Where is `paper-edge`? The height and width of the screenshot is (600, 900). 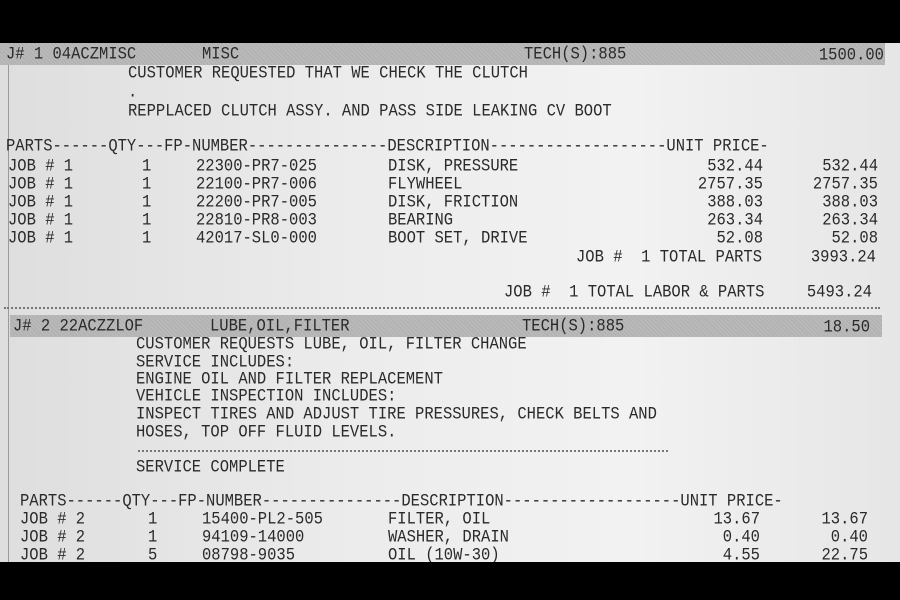
paper-edge is located at coordinates (8, 302).